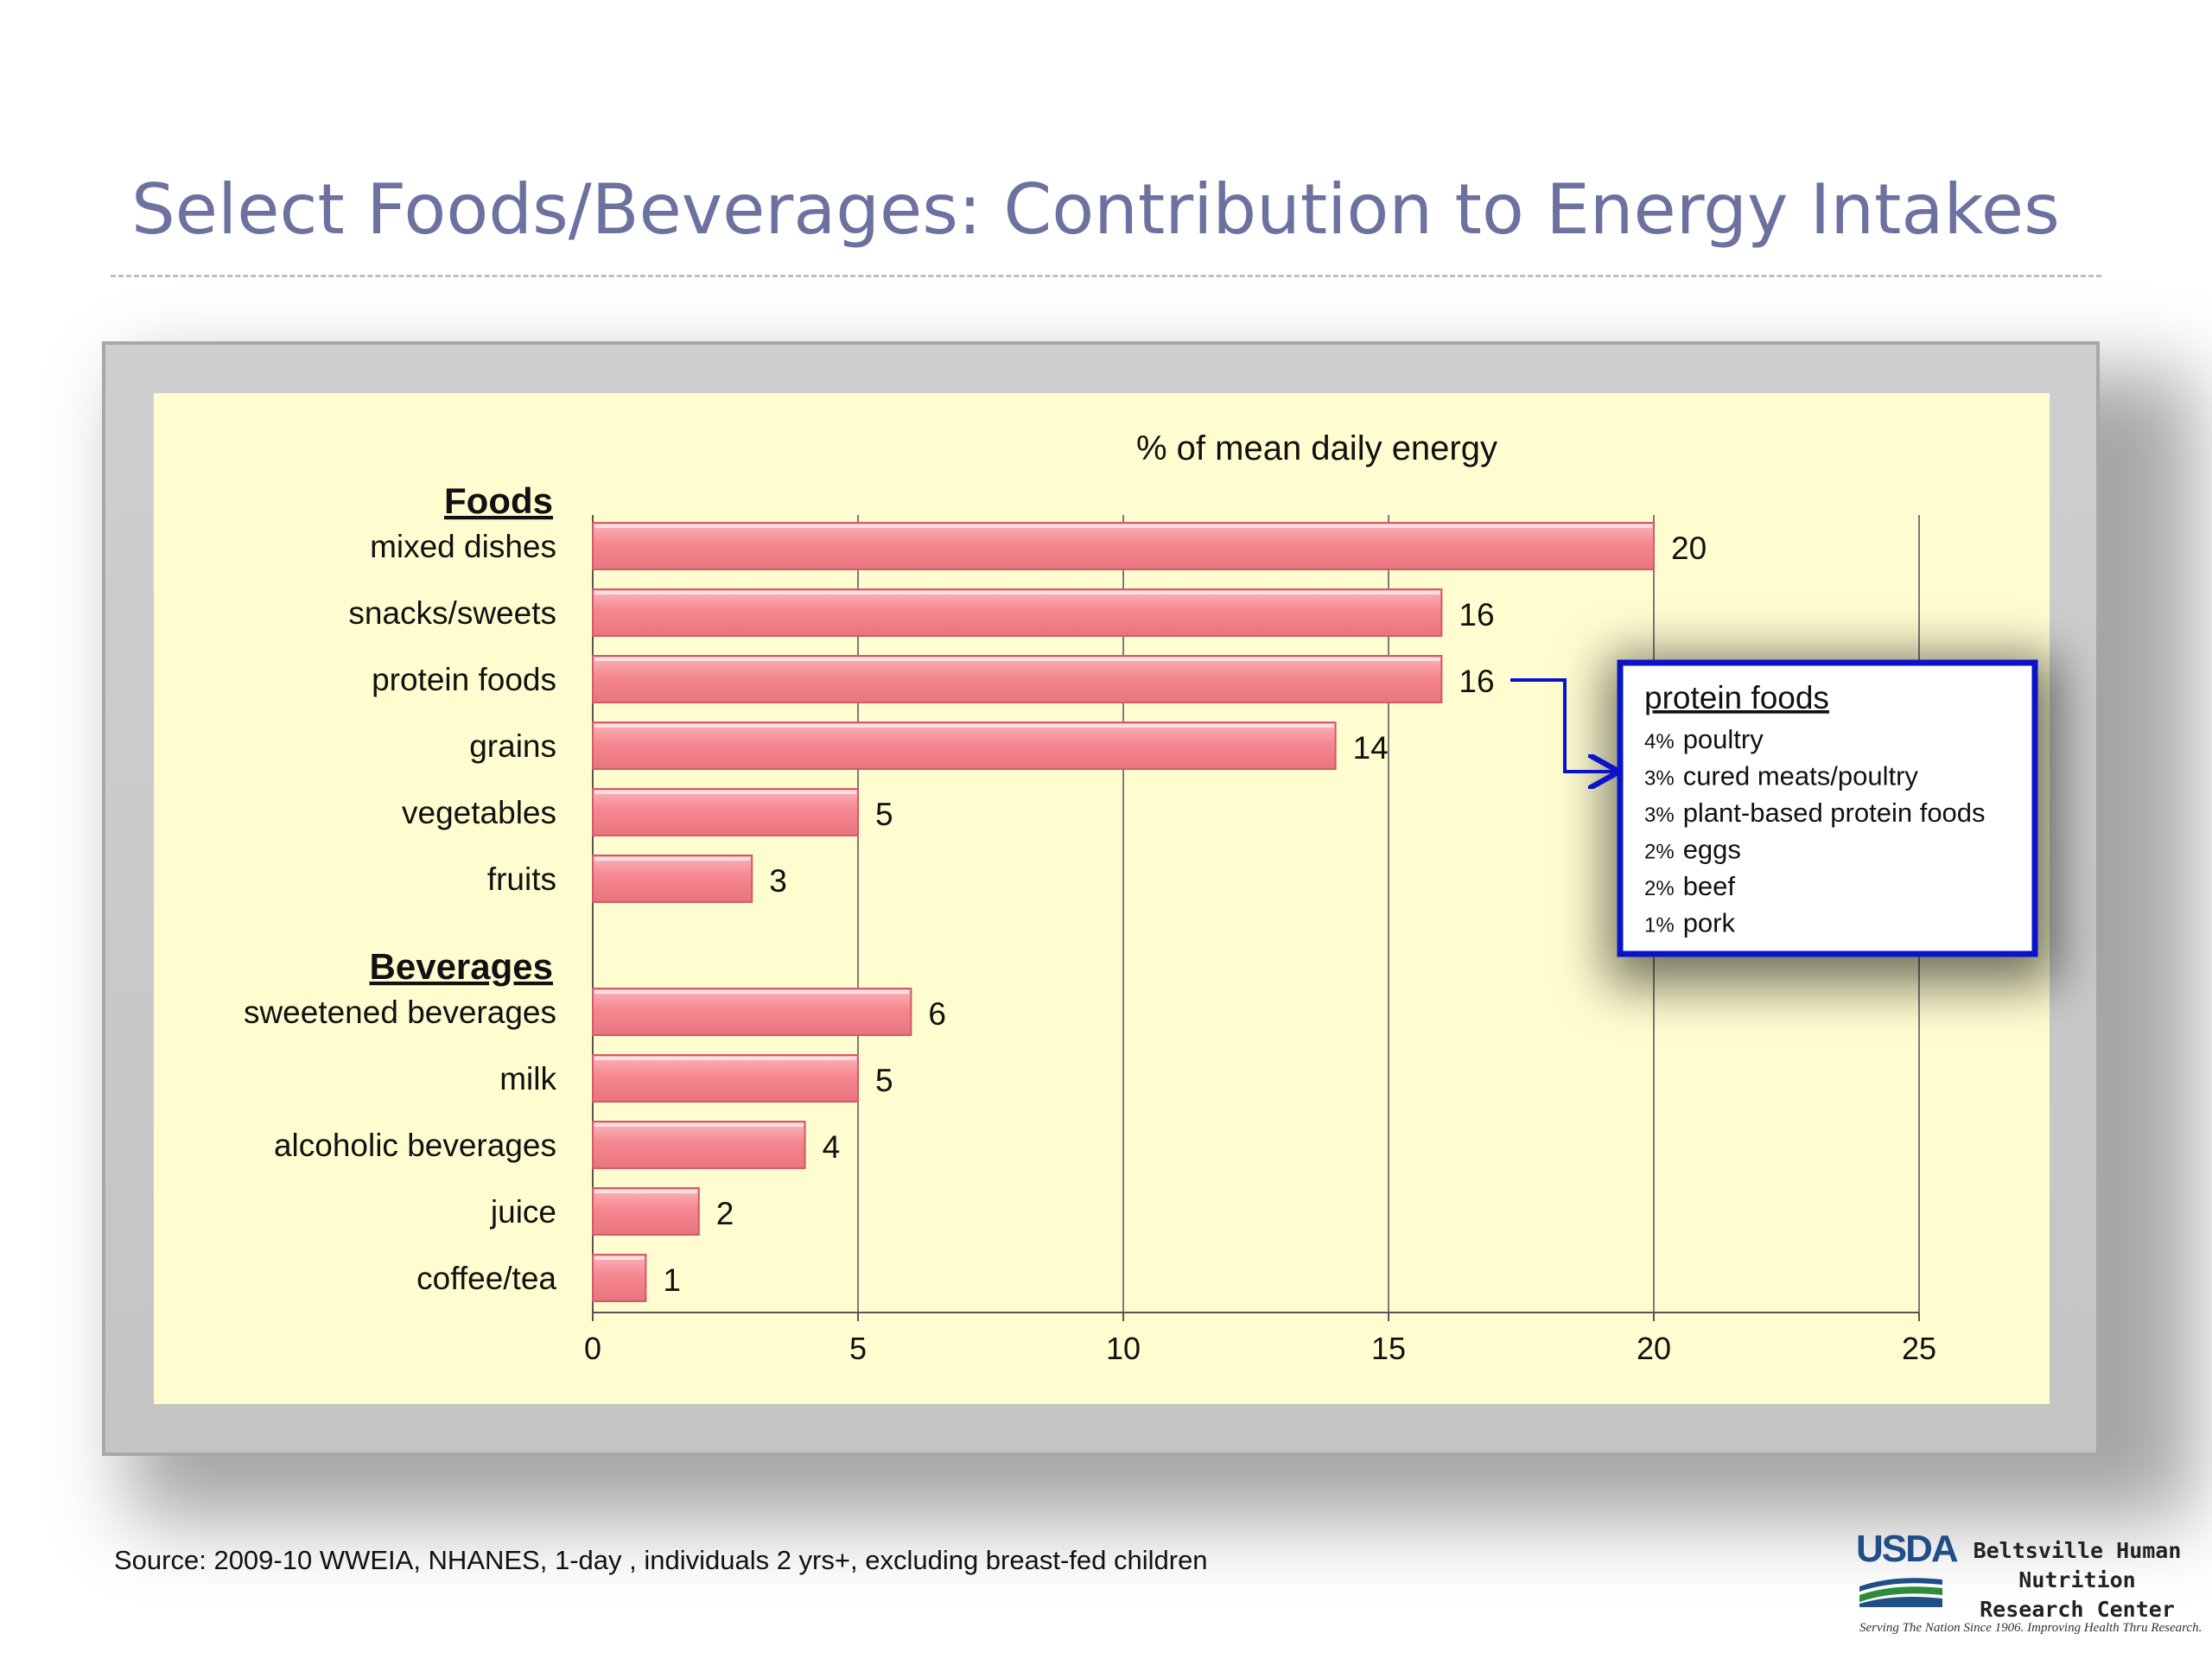 This screenshot has width=2212, height=1659. I want to click on value-label-juice: 2, so click(725, 1213).